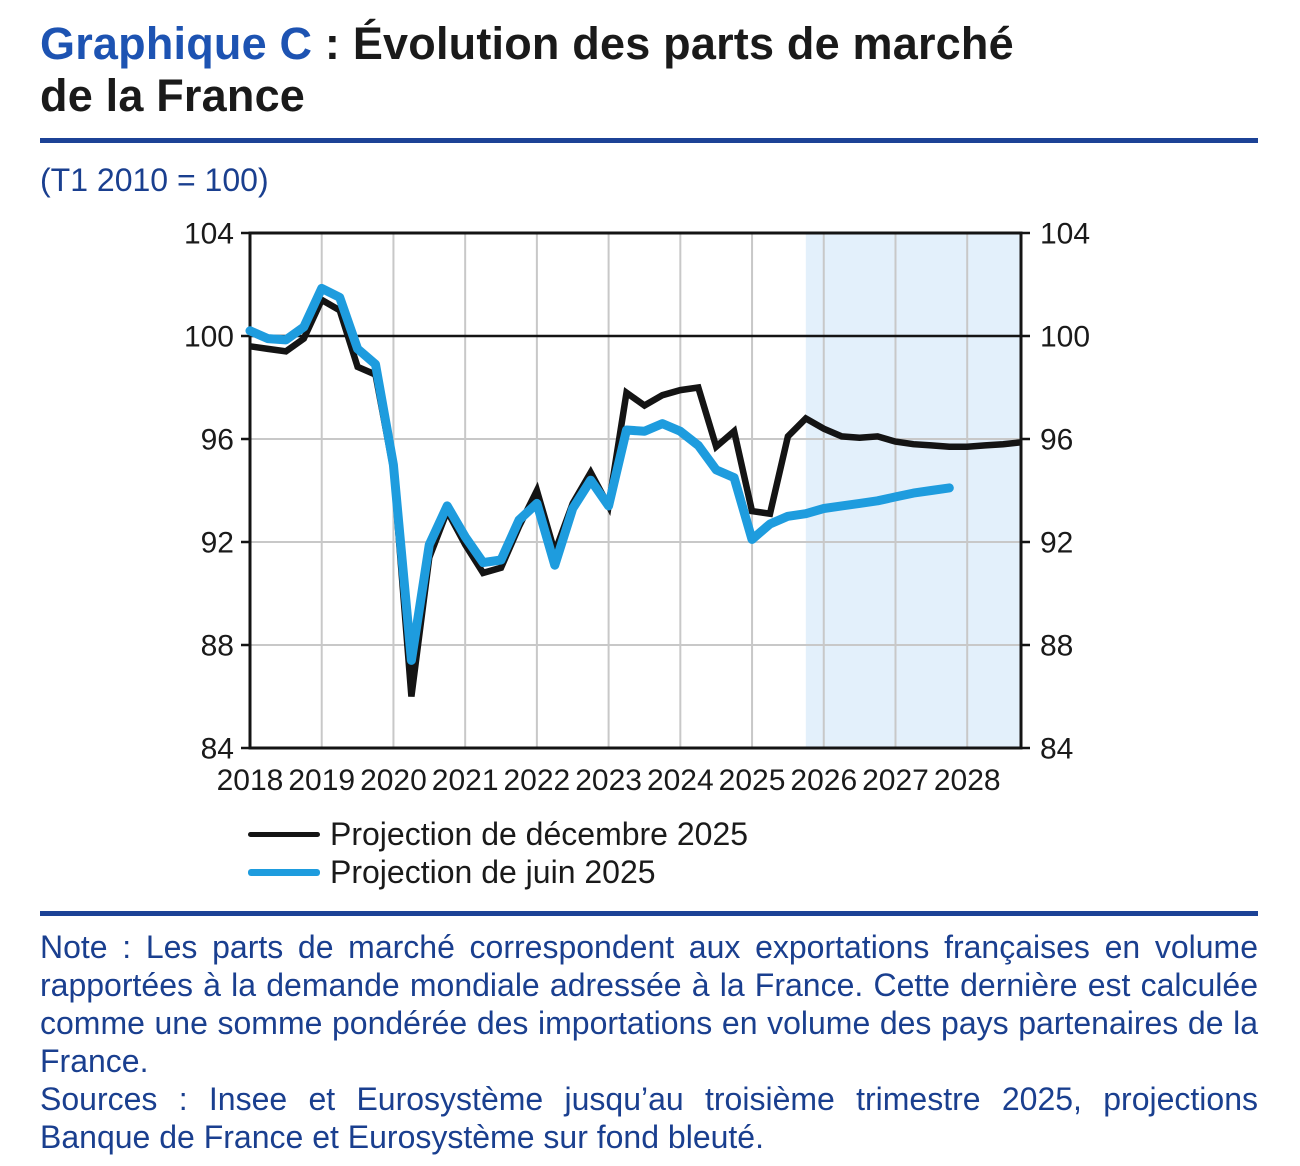  Describe the element at coordinates (217, 646) in the screenshot. I see `y-axis-label-left-88: 88` at that location.